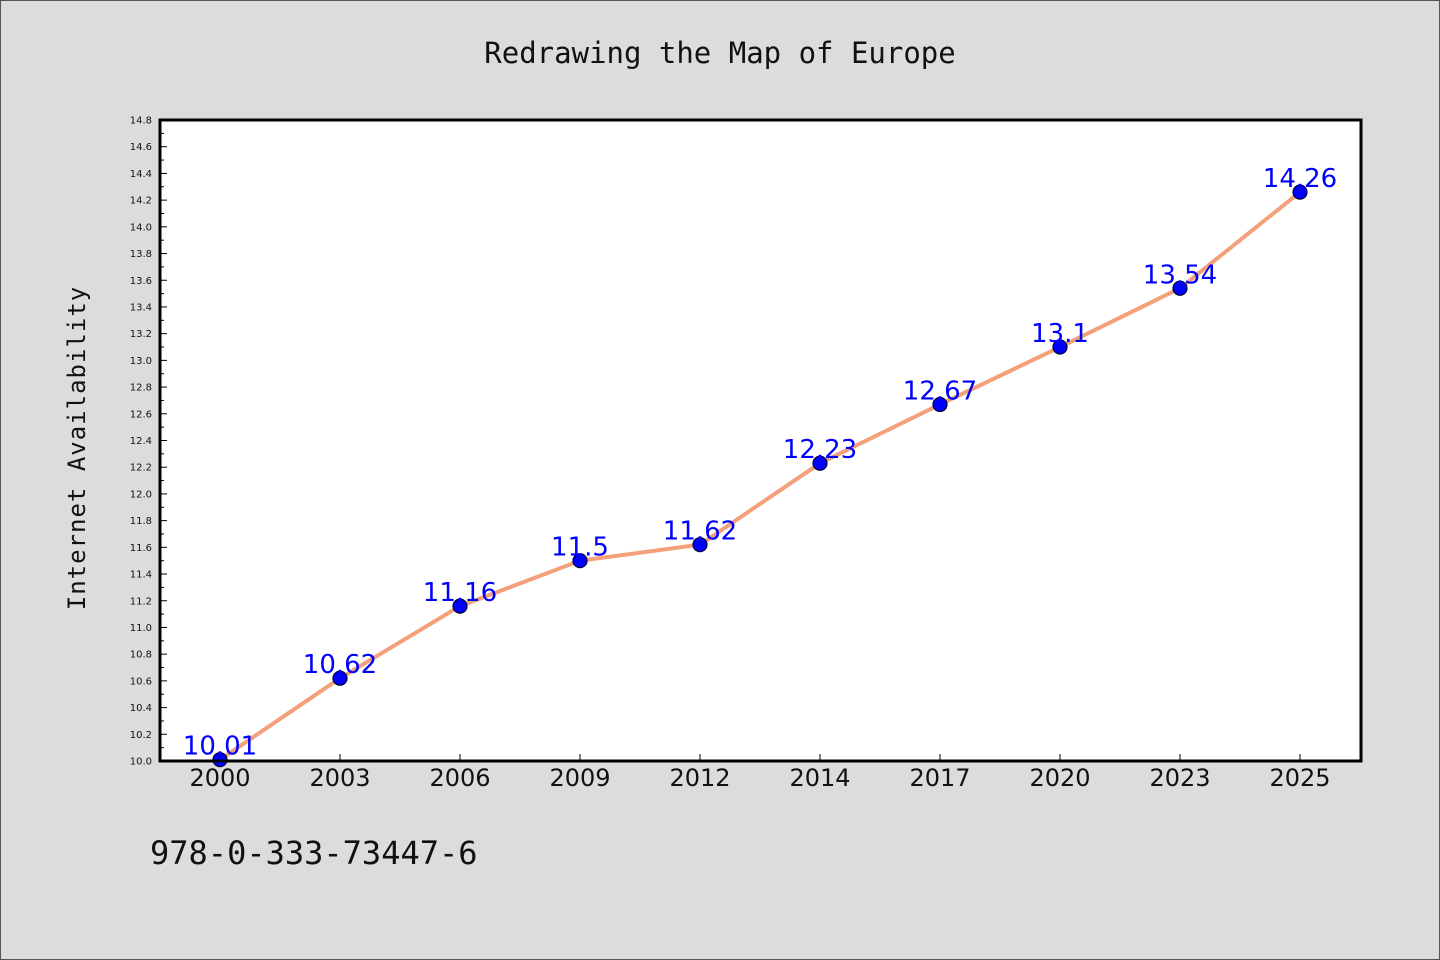 The height and width of the screenshot is (960, 1440). Describe the element at coordinates (141, 174) in the screenshot. I see `y-tick-label: 14.4` at that location.